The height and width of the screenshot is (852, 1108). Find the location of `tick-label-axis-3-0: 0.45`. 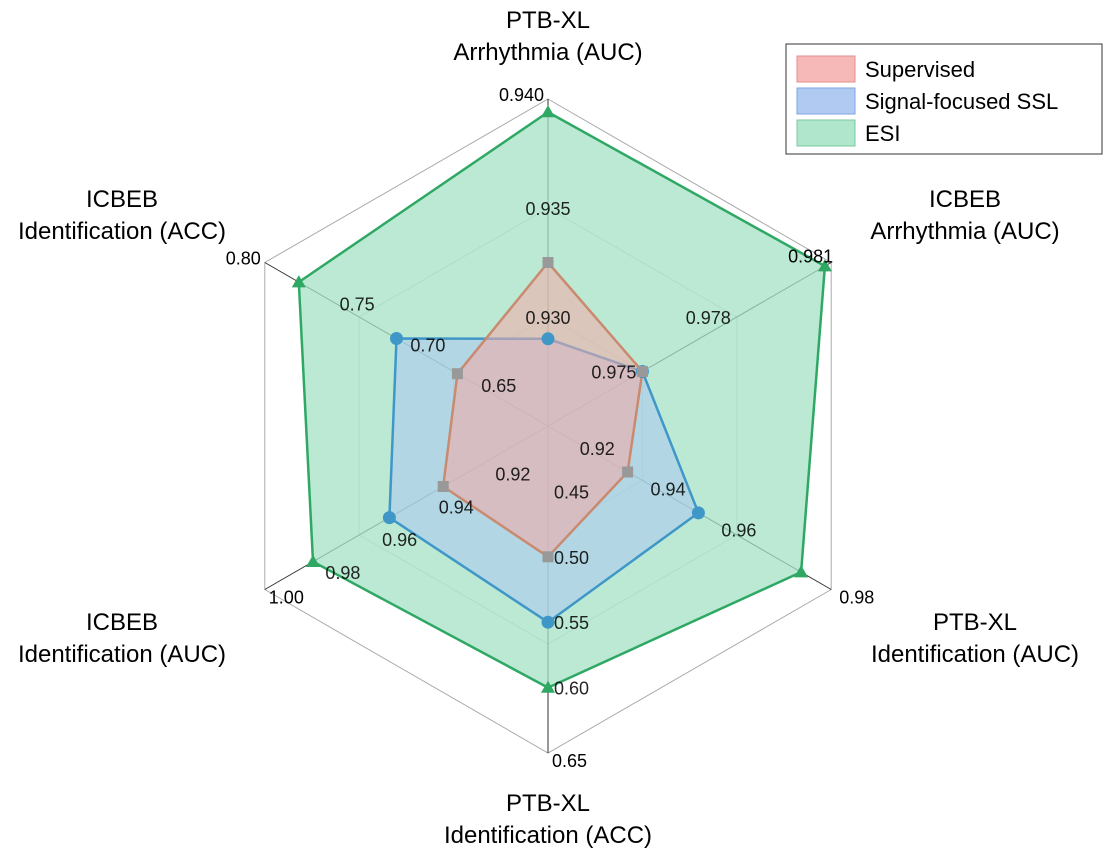

tick-label-axis-3-0: 0.45 is located at coordinates (571, 492).